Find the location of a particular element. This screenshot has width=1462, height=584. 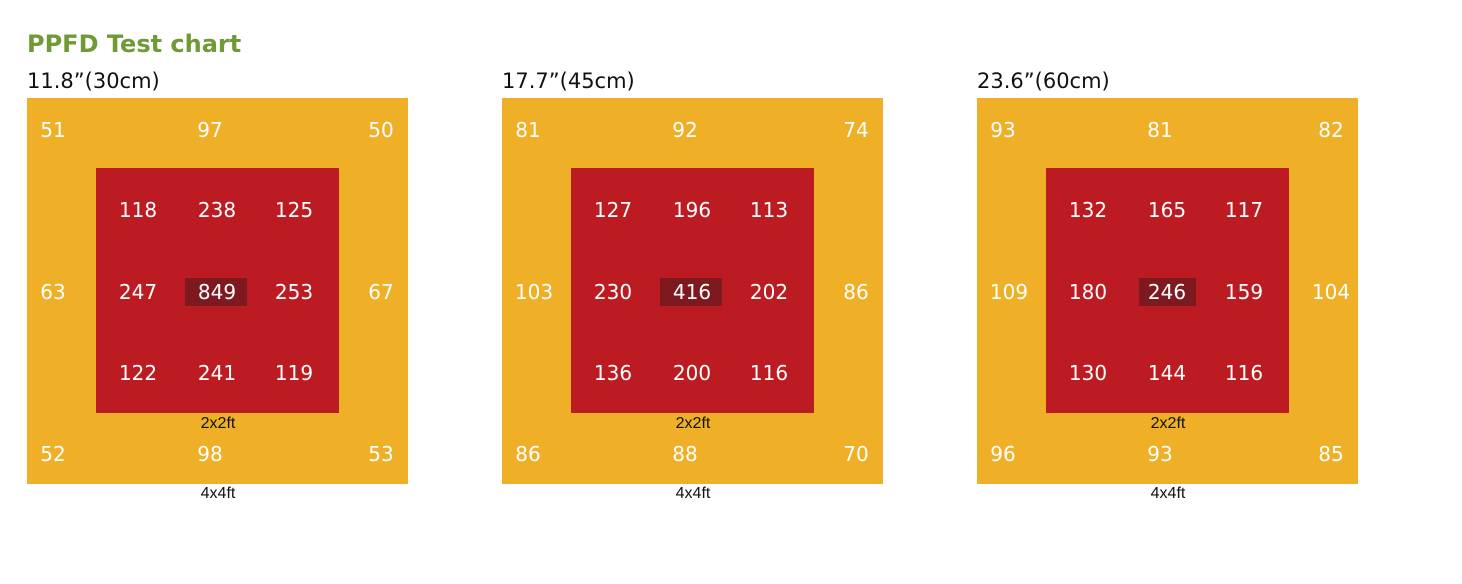

inner-value-r1c3: 113 is located at coordinates (769, 210).